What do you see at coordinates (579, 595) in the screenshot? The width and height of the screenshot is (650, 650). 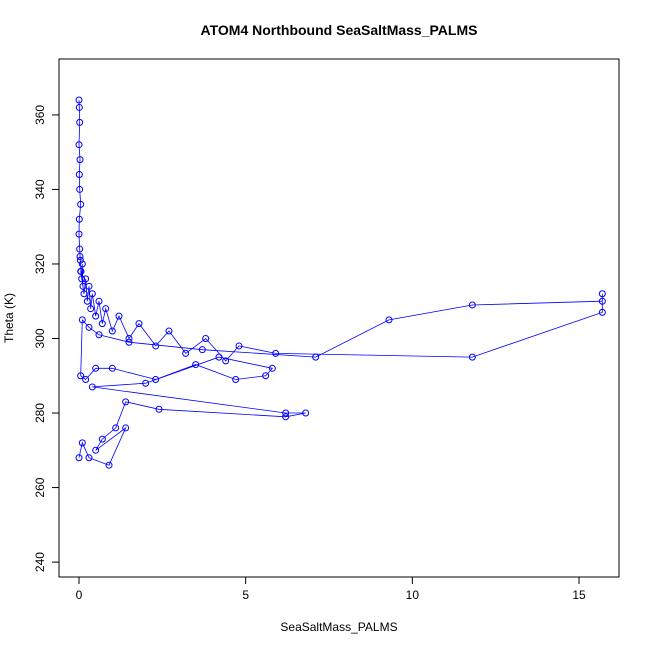 I see `x-tick-label: 15` at bounding box center [579, 595].